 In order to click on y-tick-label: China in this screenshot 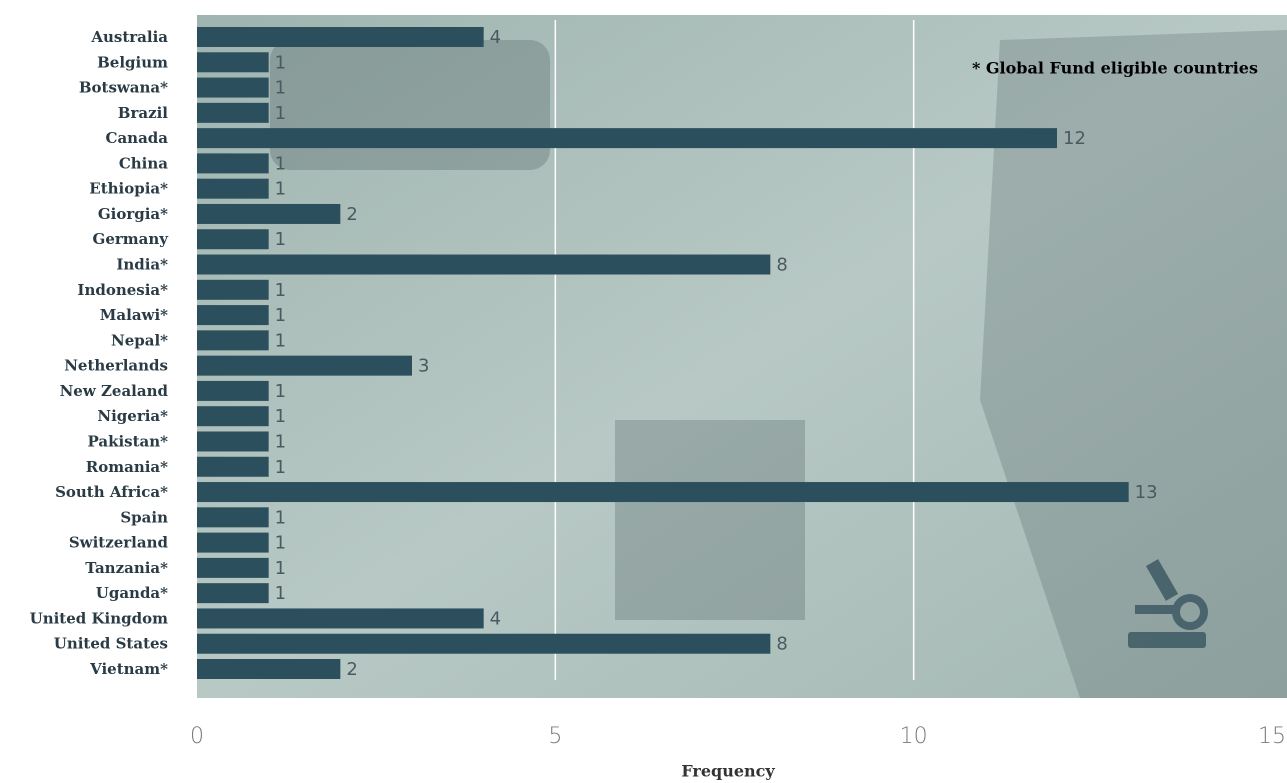, I will do `click(143, 163)`.